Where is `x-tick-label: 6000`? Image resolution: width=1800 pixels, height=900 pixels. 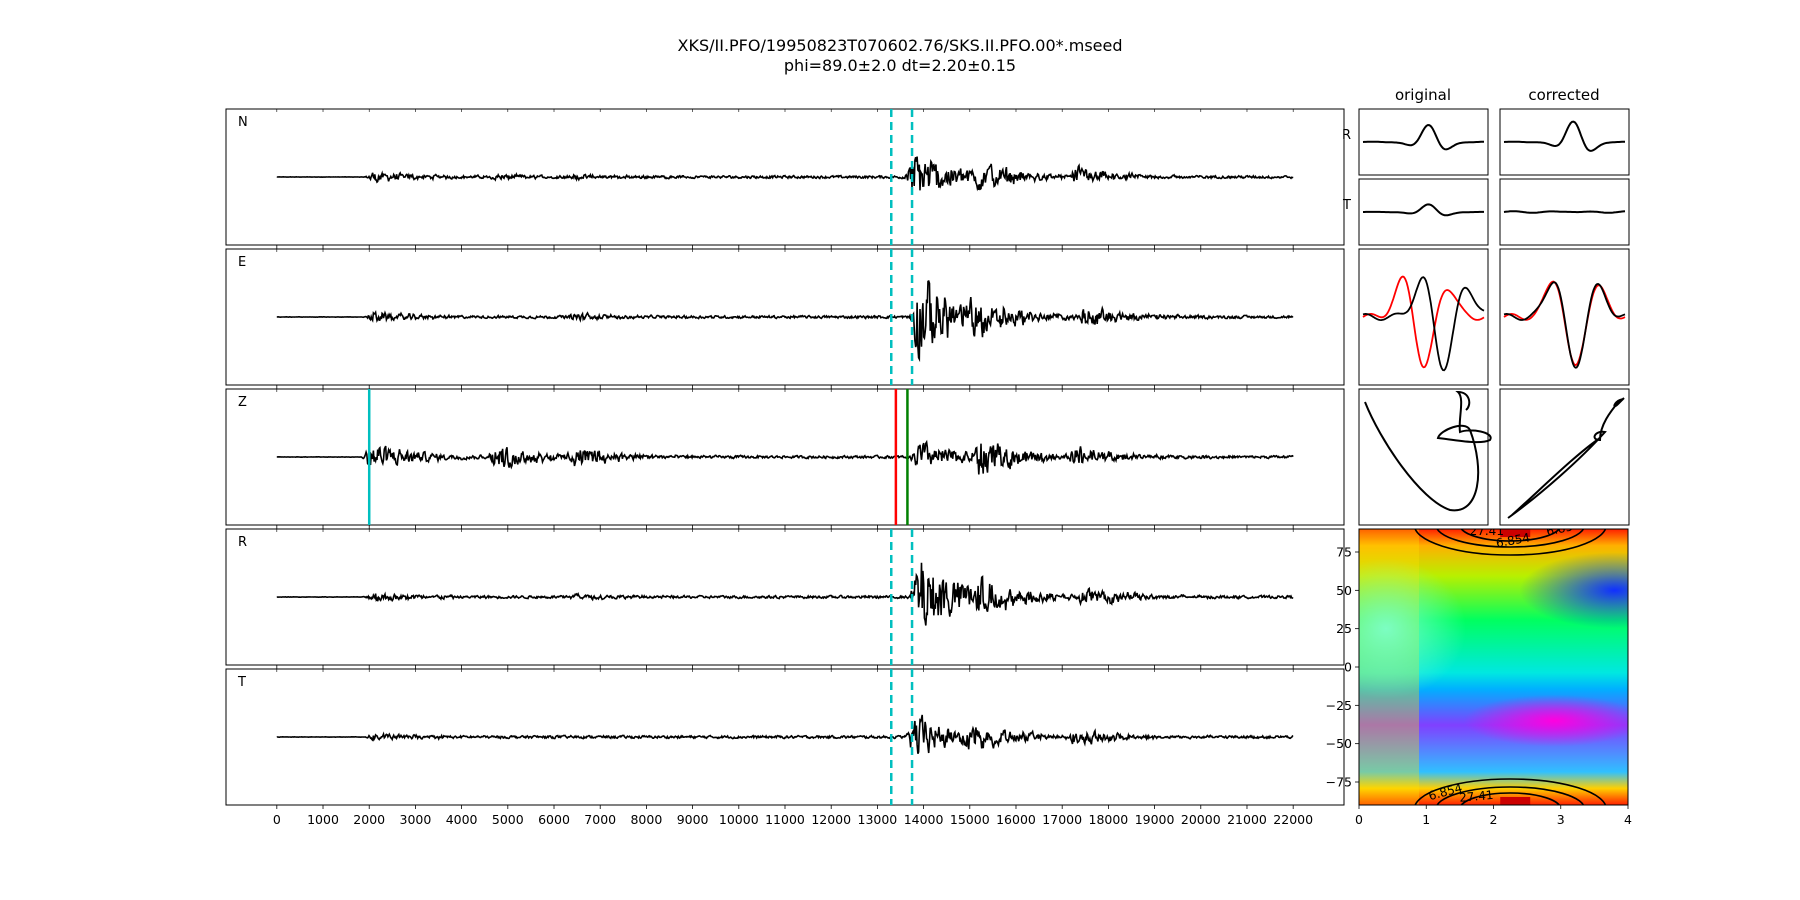
x-tick-label: 6000 is located at coordinates (554, 819).